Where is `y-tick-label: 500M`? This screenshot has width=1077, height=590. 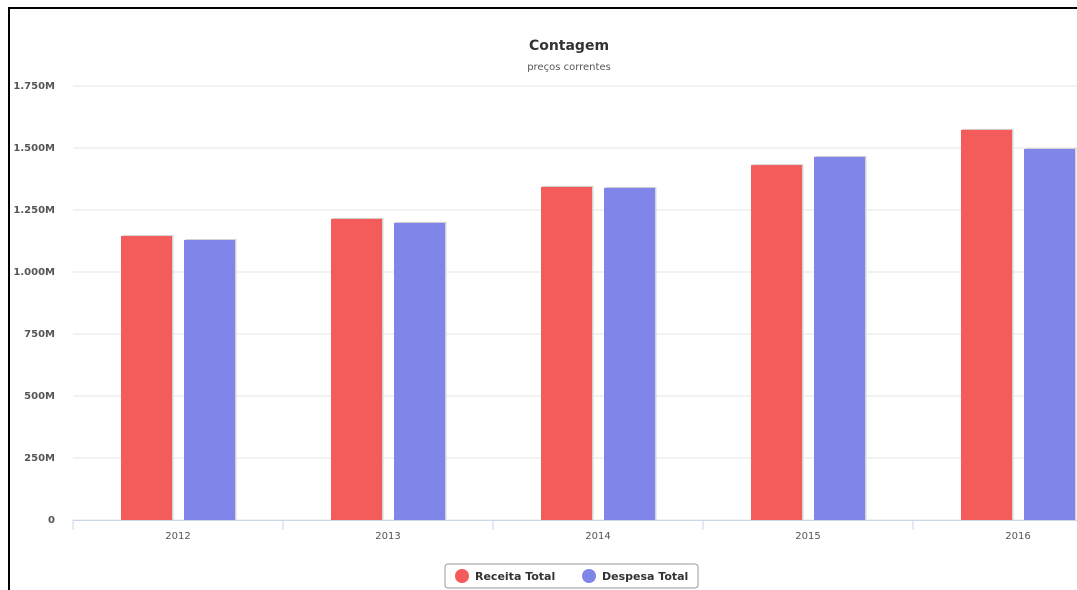
y-tick-label: 500M is located at coordinates (39, 396).